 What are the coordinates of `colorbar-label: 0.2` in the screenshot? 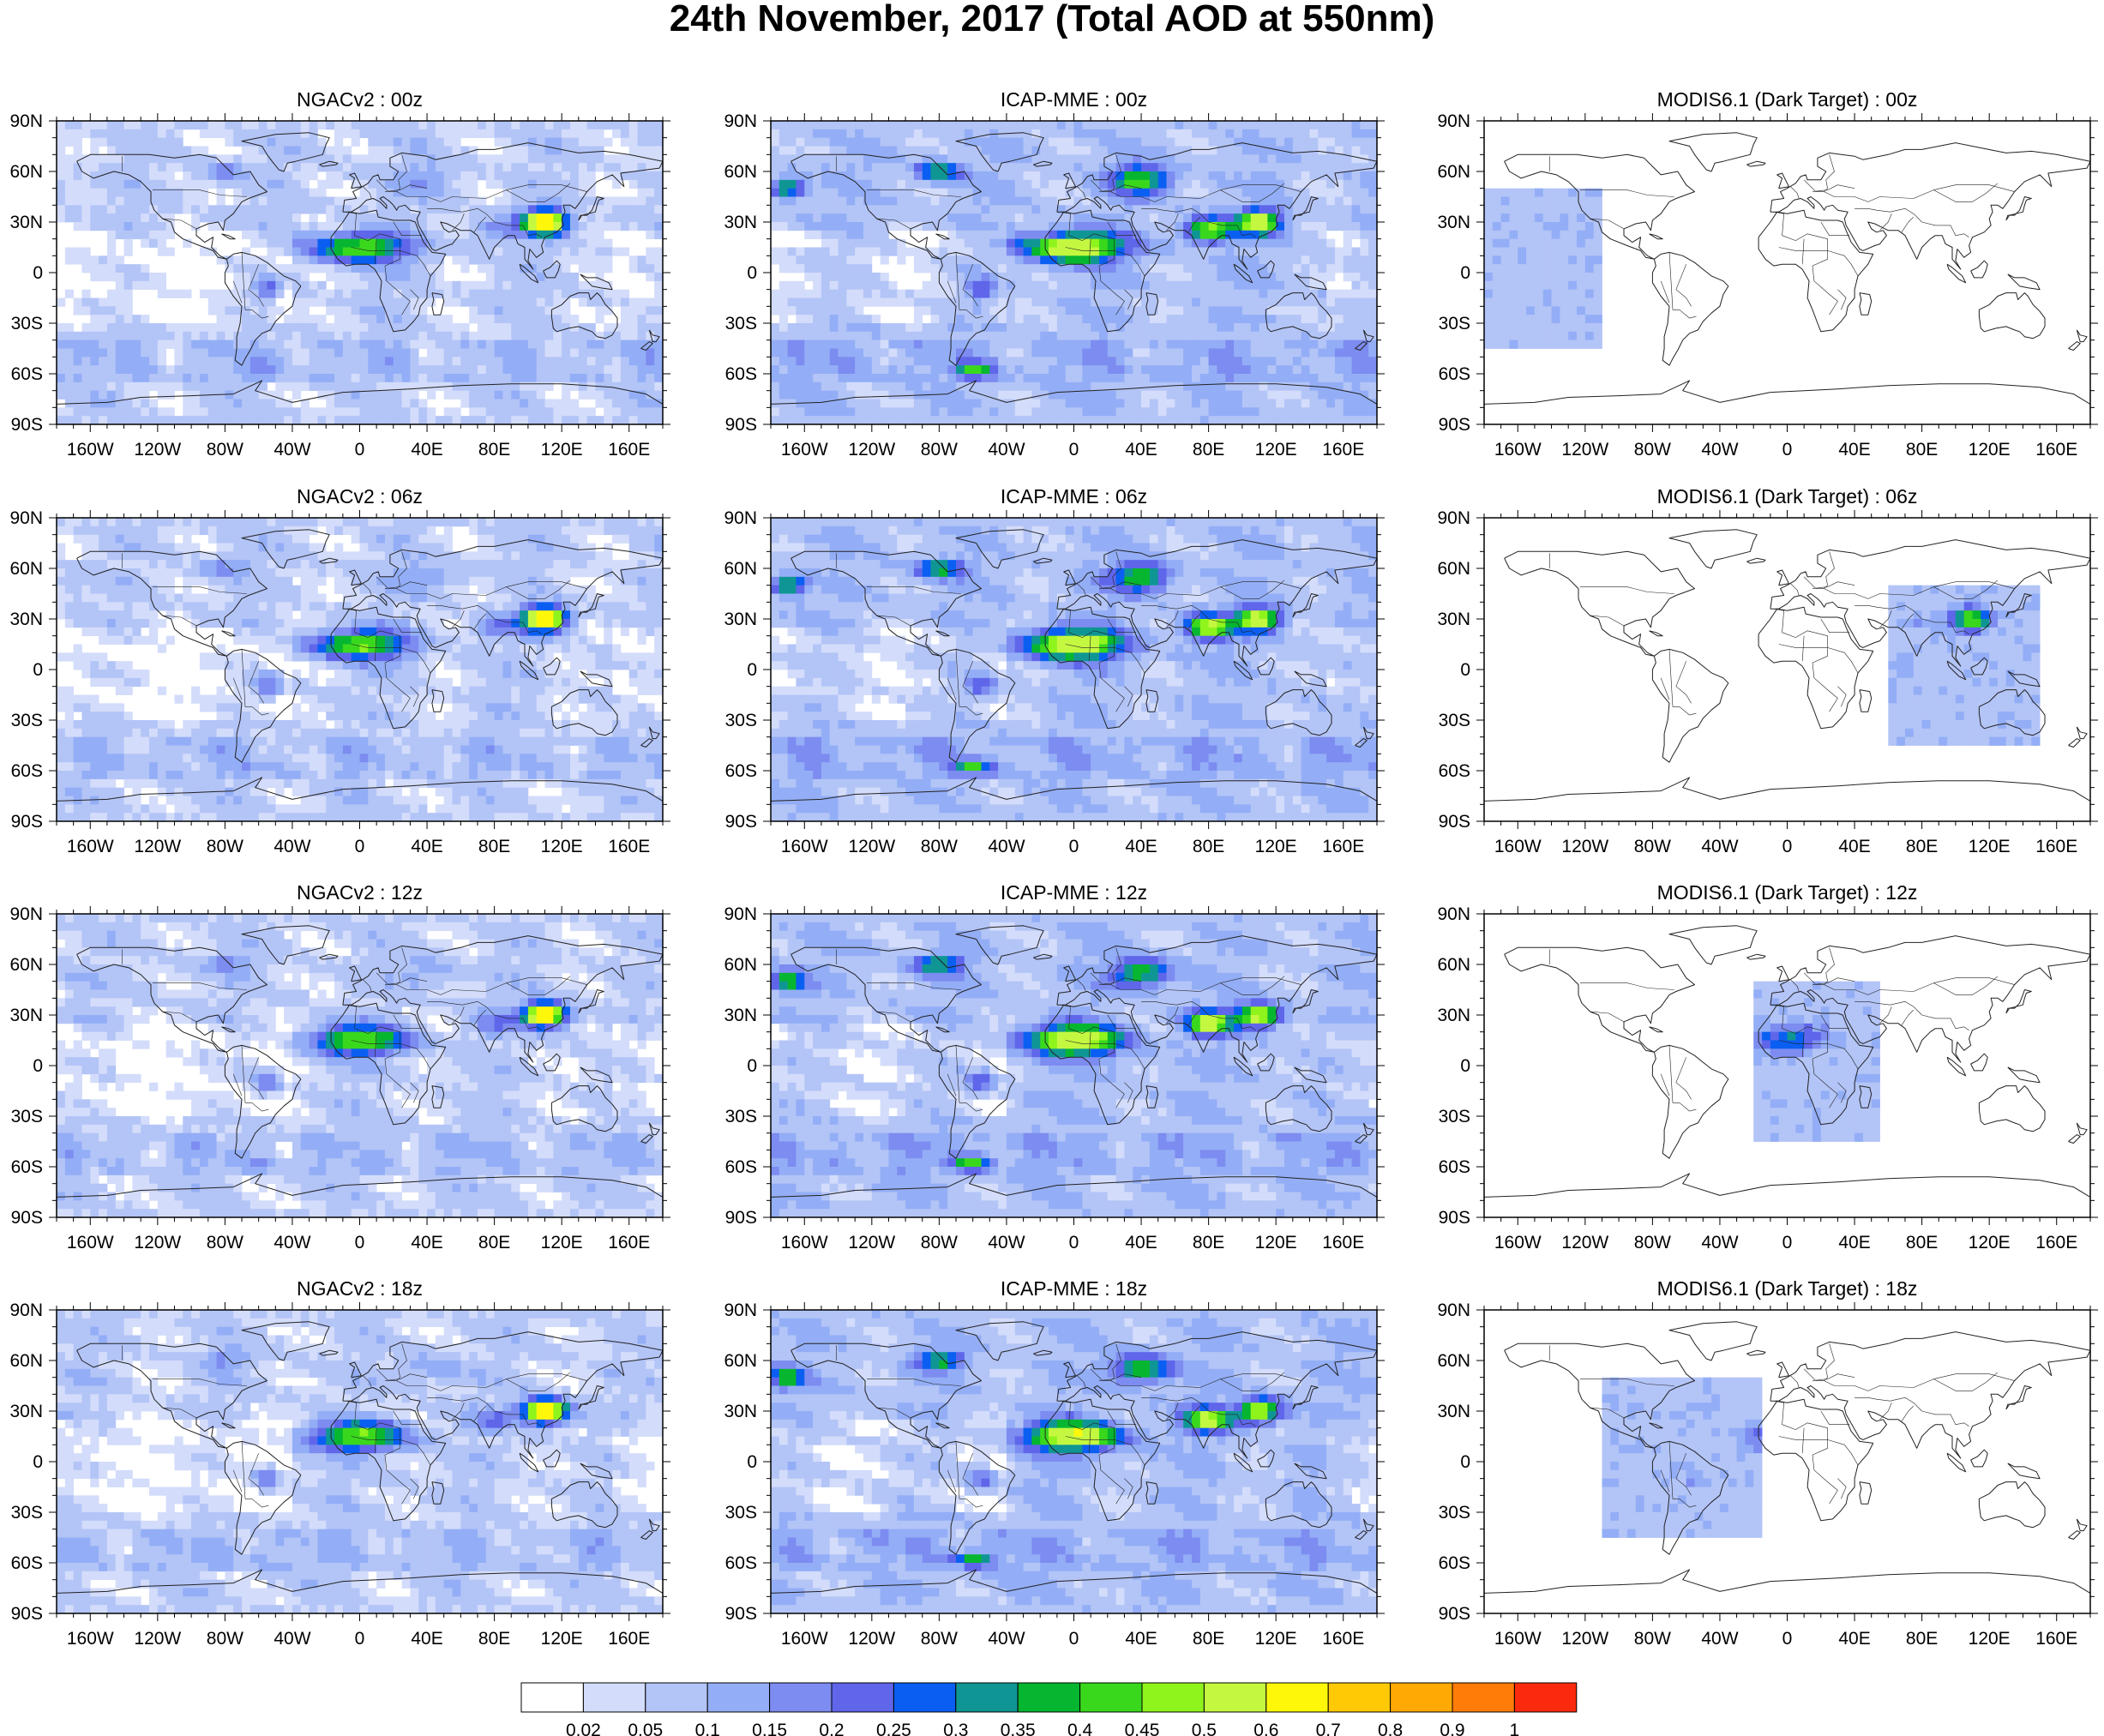 It's located at (831, 1728).